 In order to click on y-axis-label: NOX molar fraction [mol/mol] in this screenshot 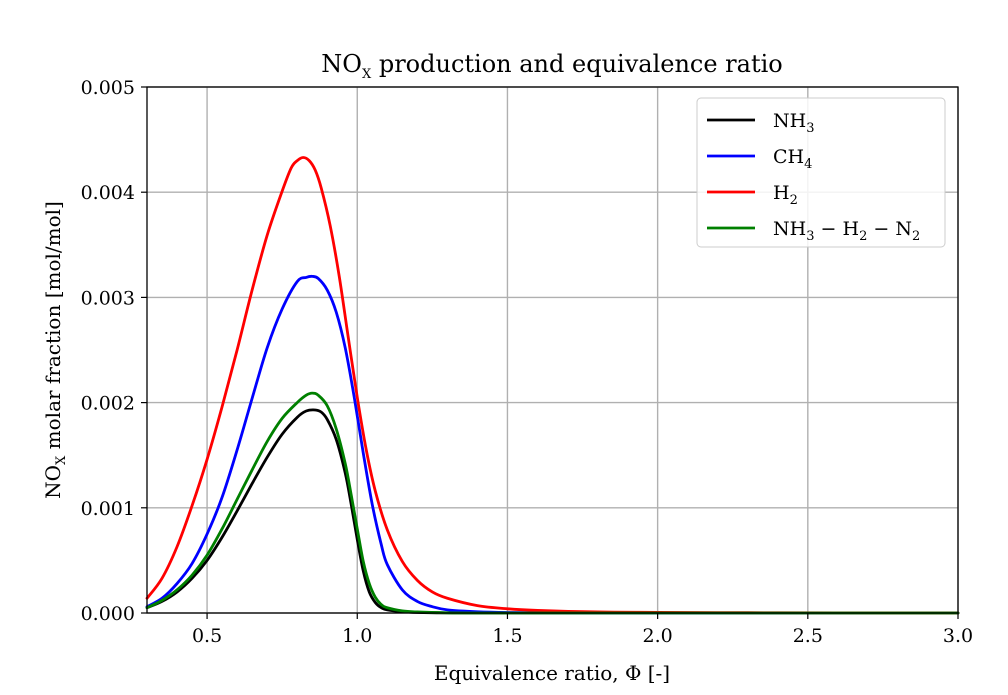, I will do `click(55, 350)`.